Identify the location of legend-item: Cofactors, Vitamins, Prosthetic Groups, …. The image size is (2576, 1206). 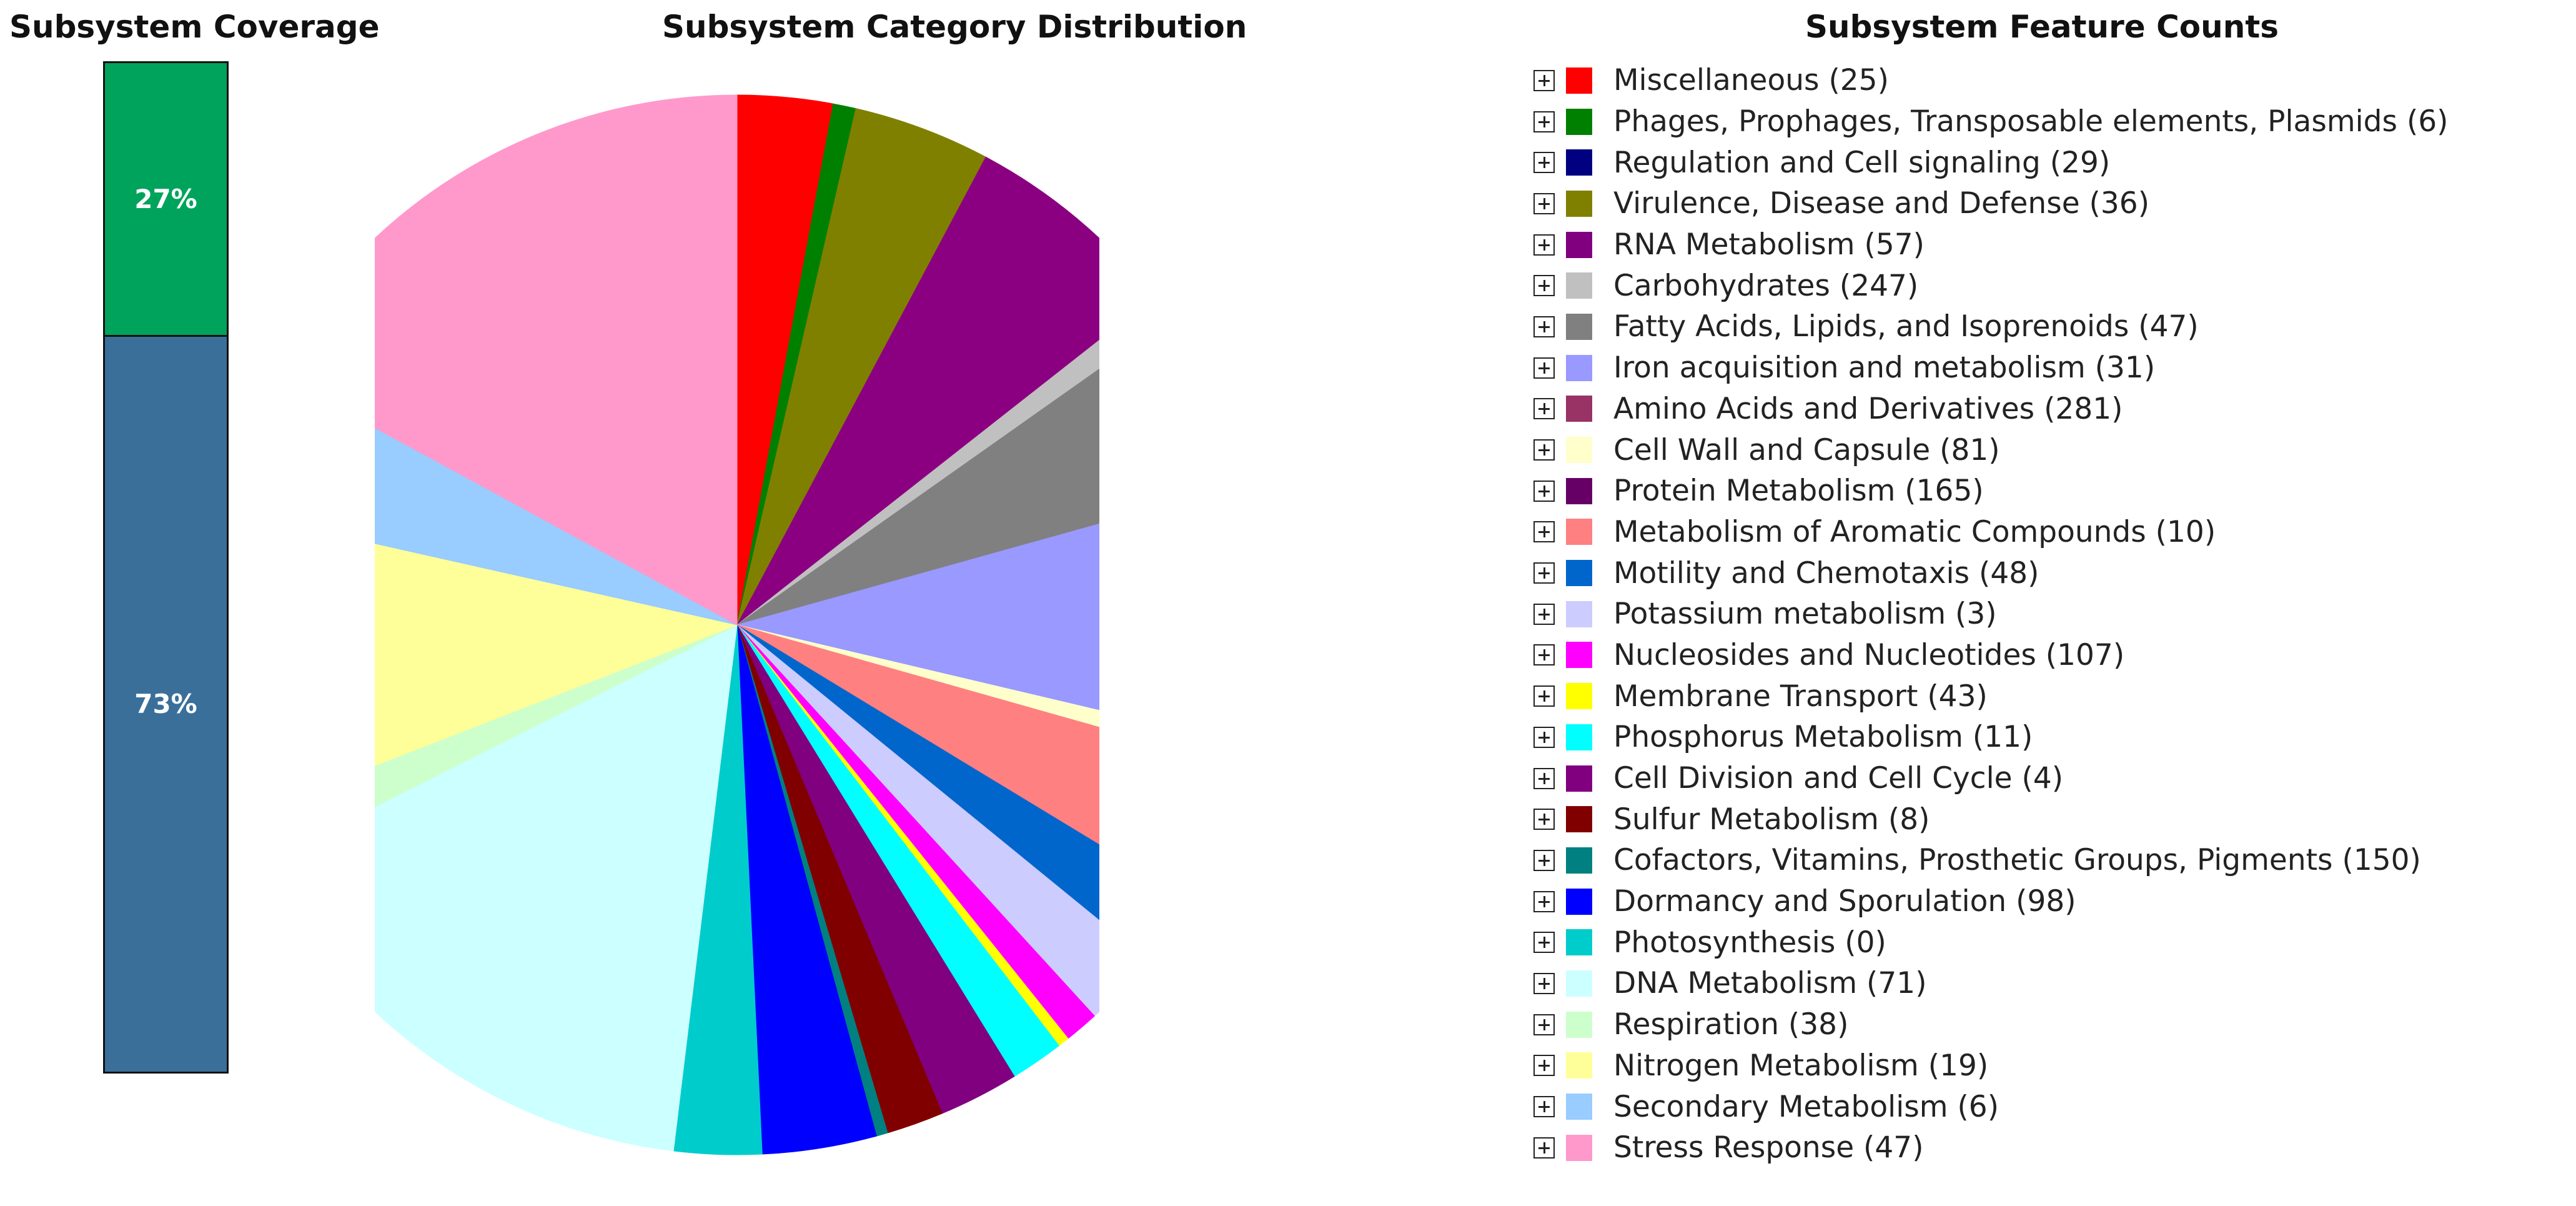
(1991, 860).